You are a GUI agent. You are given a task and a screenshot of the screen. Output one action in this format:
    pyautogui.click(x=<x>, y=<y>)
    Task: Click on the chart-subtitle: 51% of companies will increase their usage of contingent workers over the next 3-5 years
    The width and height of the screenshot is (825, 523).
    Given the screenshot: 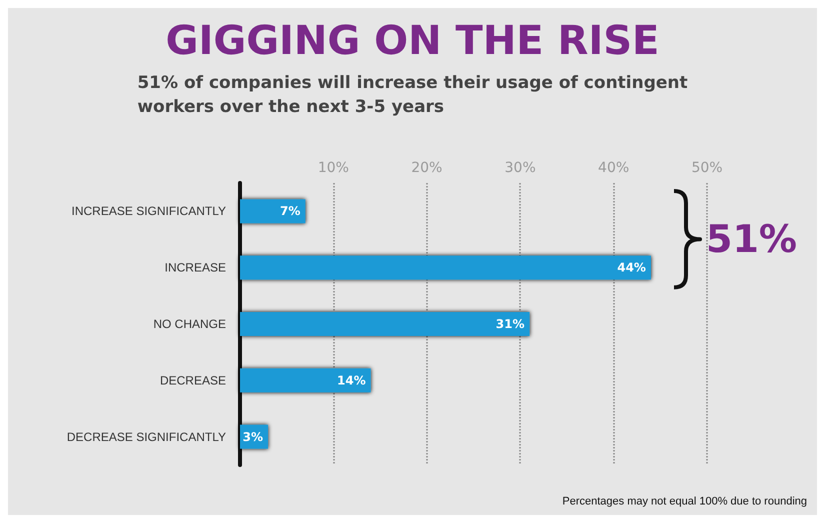 What is the action you would take?
    pyautogui.click(x=412, y=95)
    